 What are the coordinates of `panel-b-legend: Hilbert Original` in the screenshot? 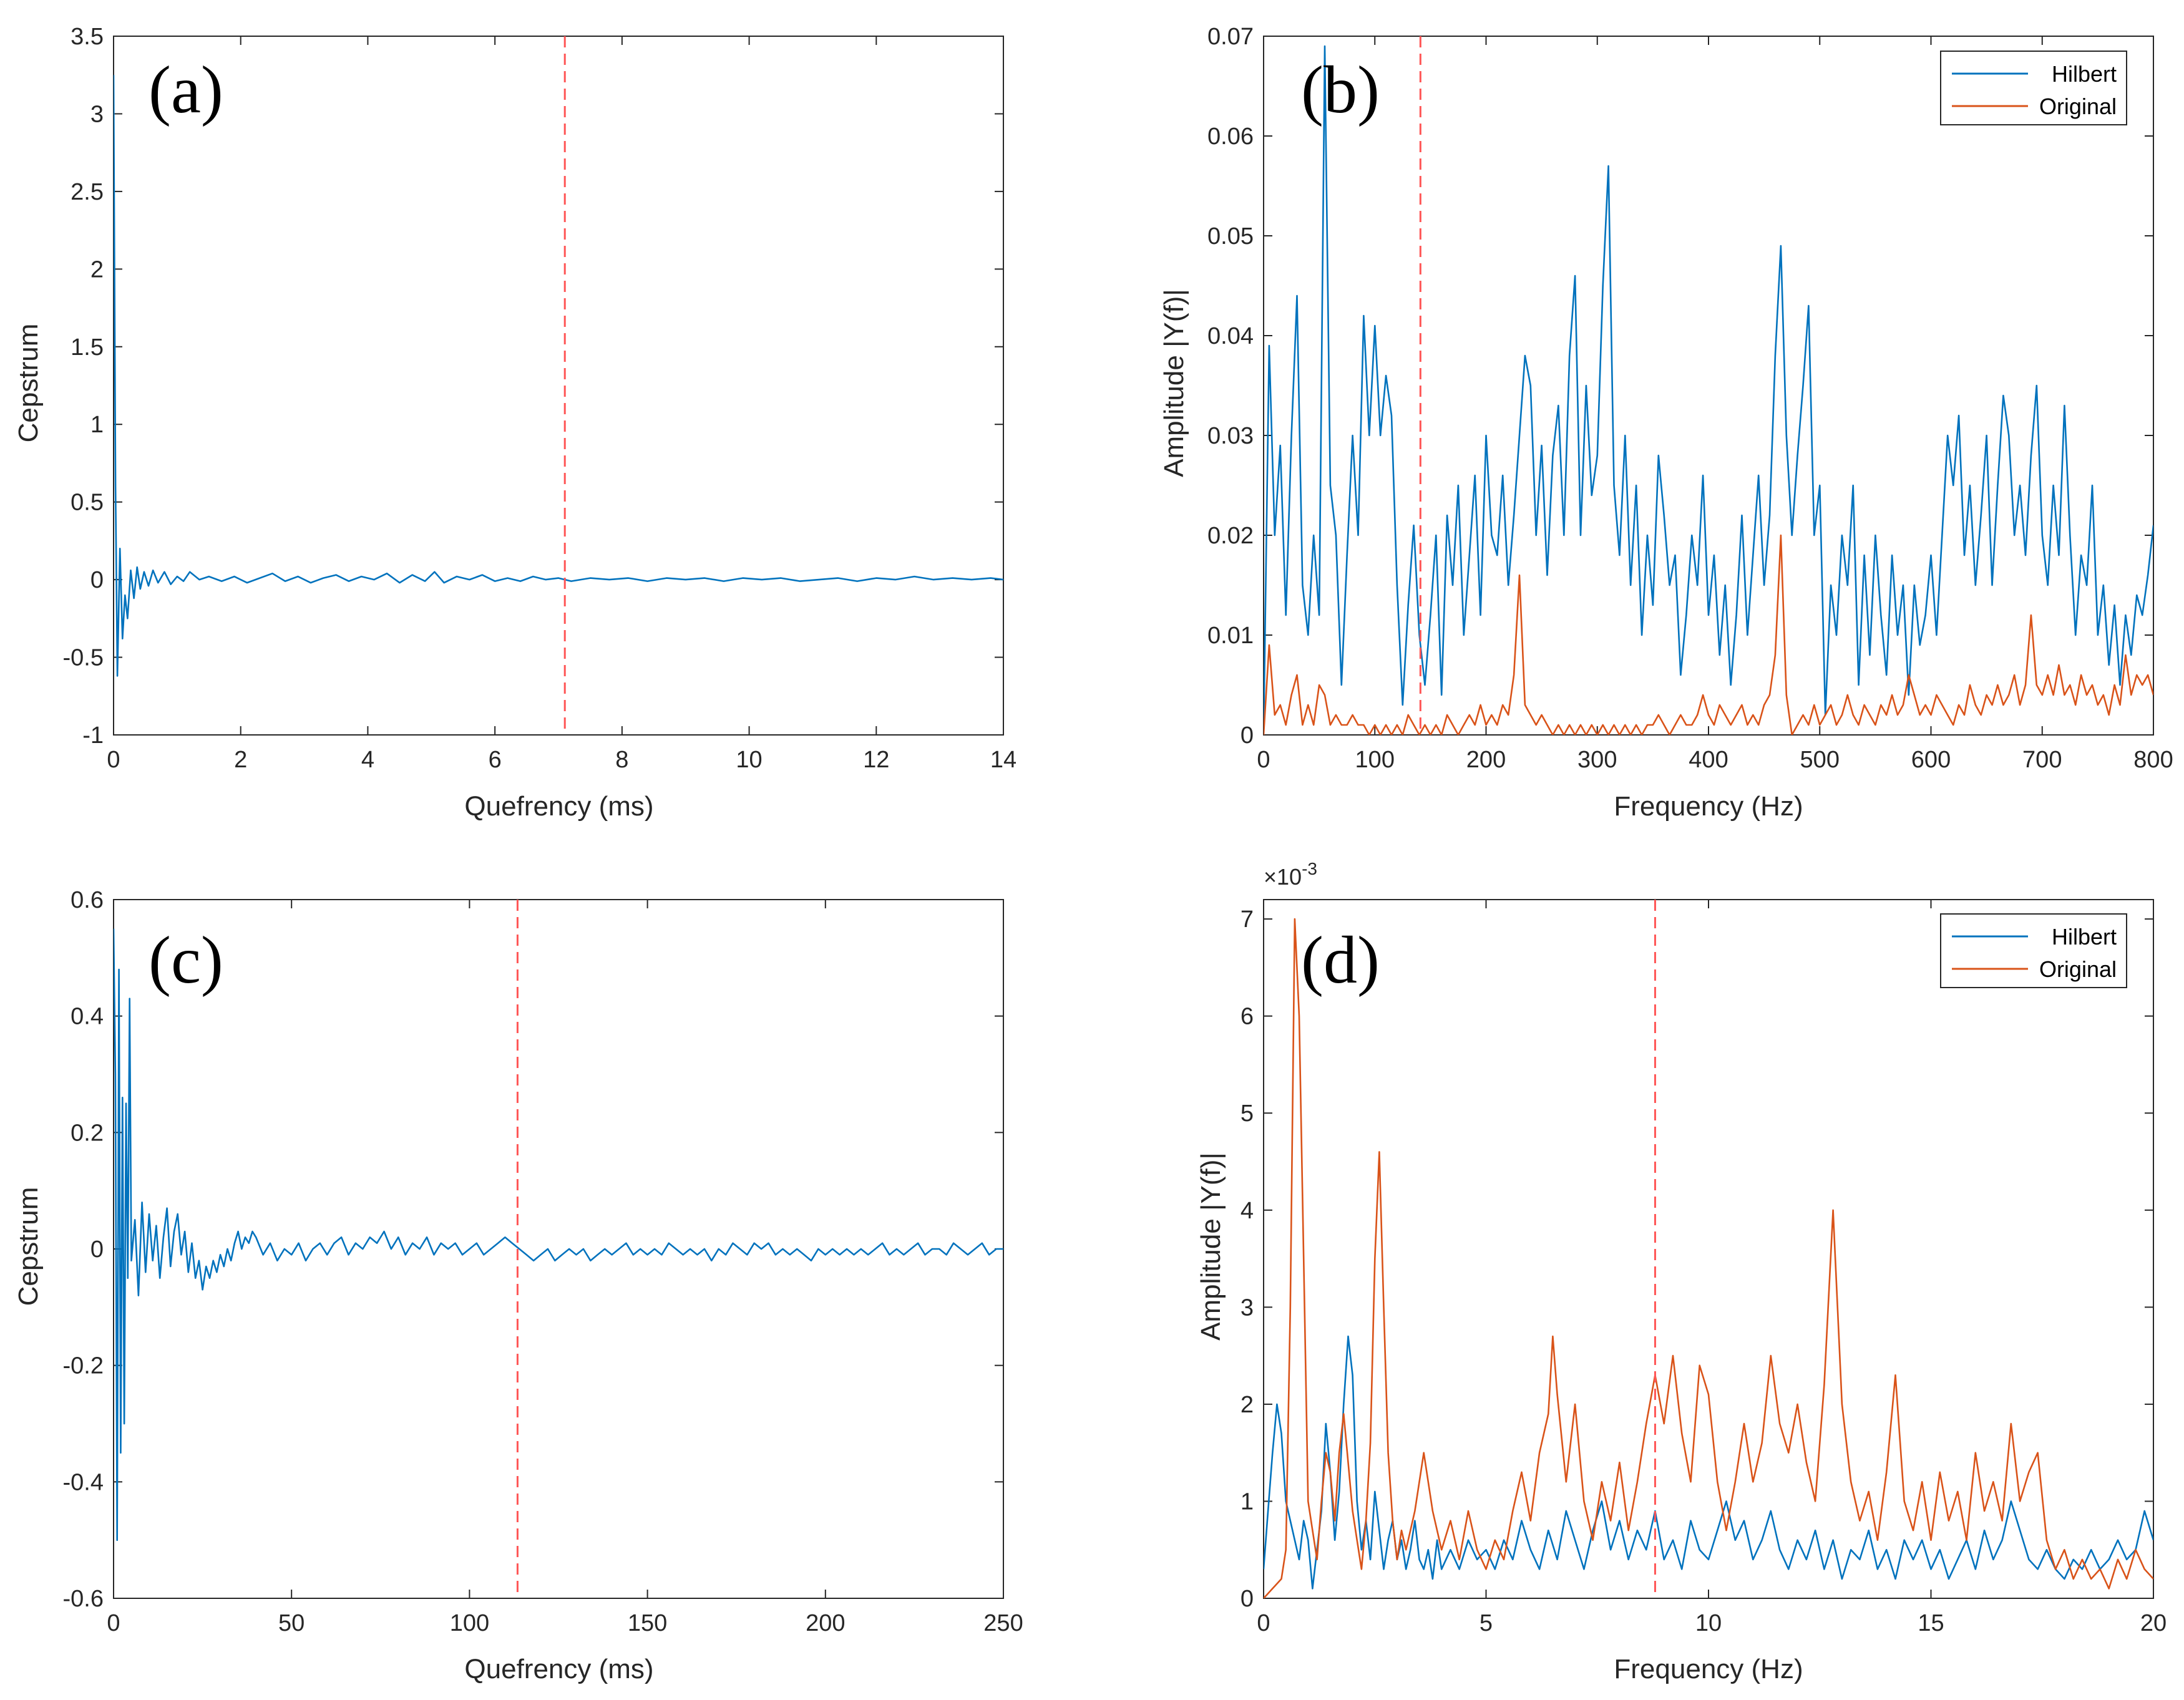 It's located at (2033, 88).